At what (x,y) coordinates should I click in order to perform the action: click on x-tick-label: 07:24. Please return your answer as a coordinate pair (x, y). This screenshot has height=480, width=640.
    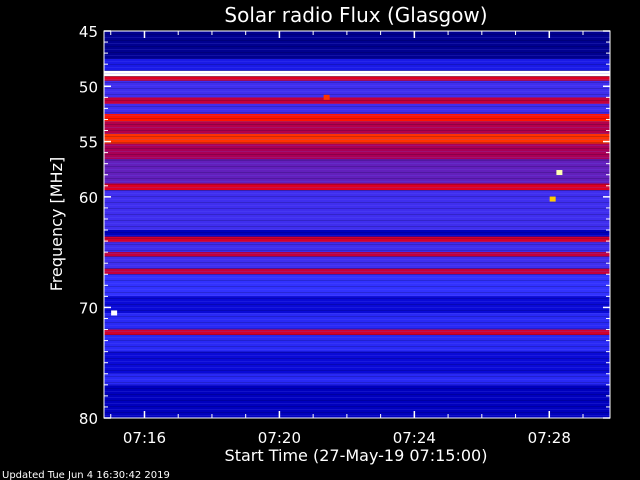
    Looking at the image, I should click on (414, 438).